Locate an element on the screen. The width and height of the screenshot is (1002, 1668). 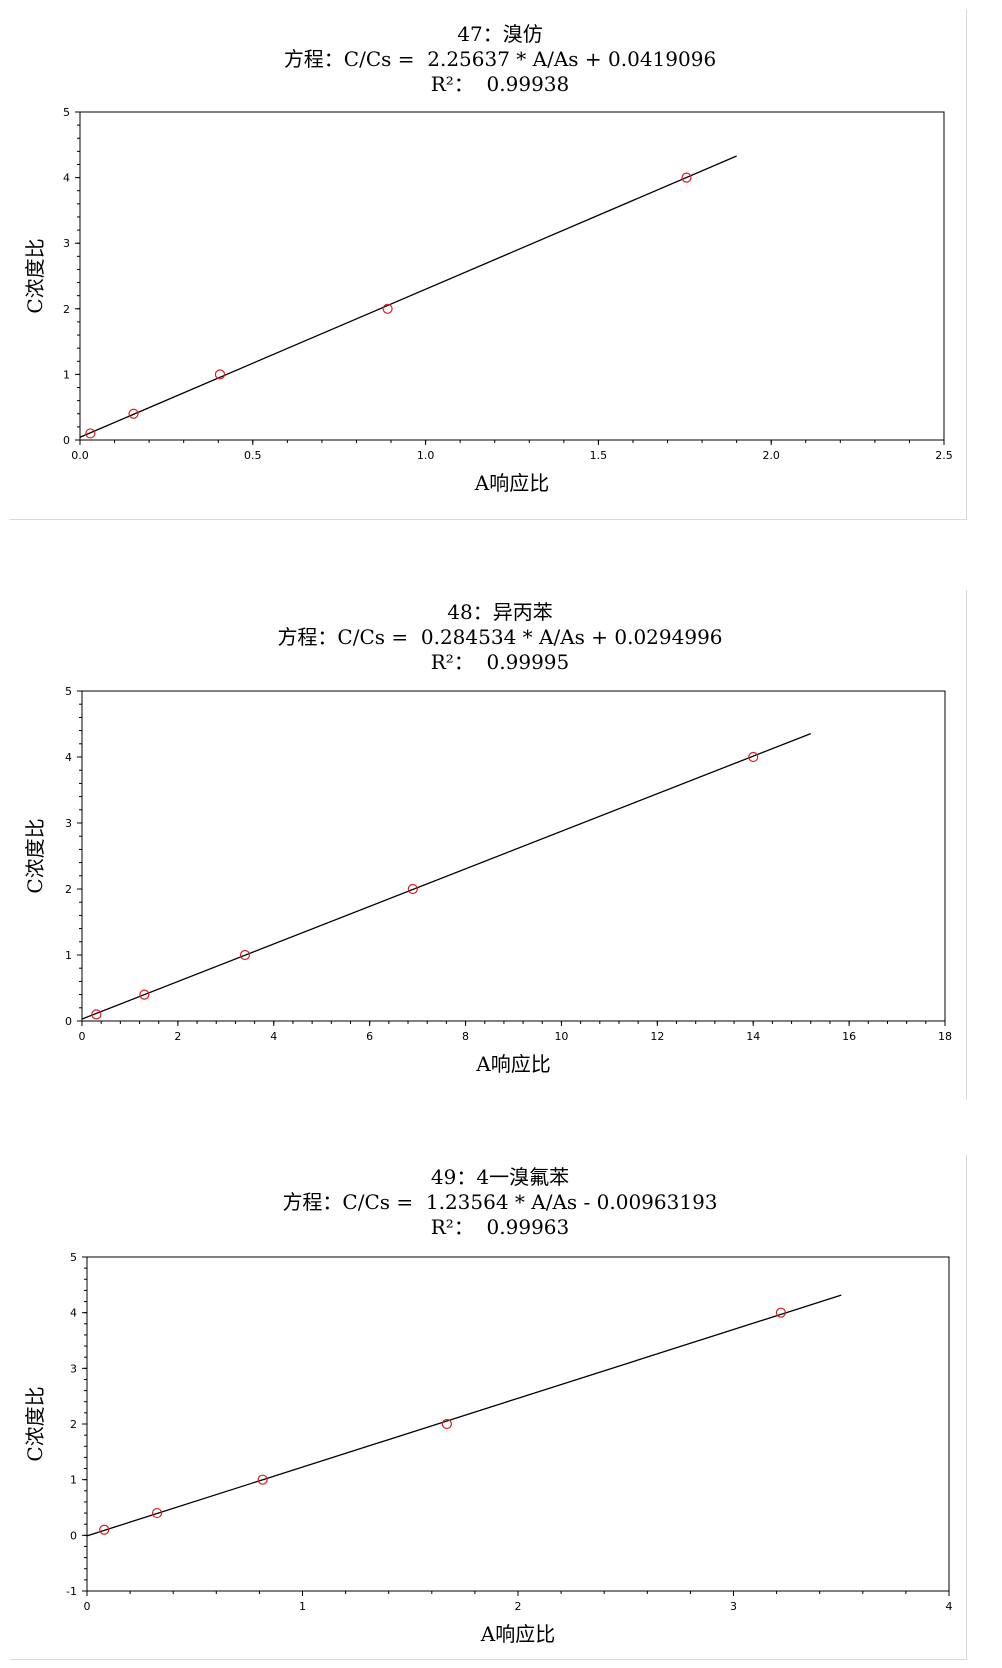
chart-equation: 方程：C/Cs = 2.25637 * A/As + 0.0419096 is located at coordinates (500, 59).